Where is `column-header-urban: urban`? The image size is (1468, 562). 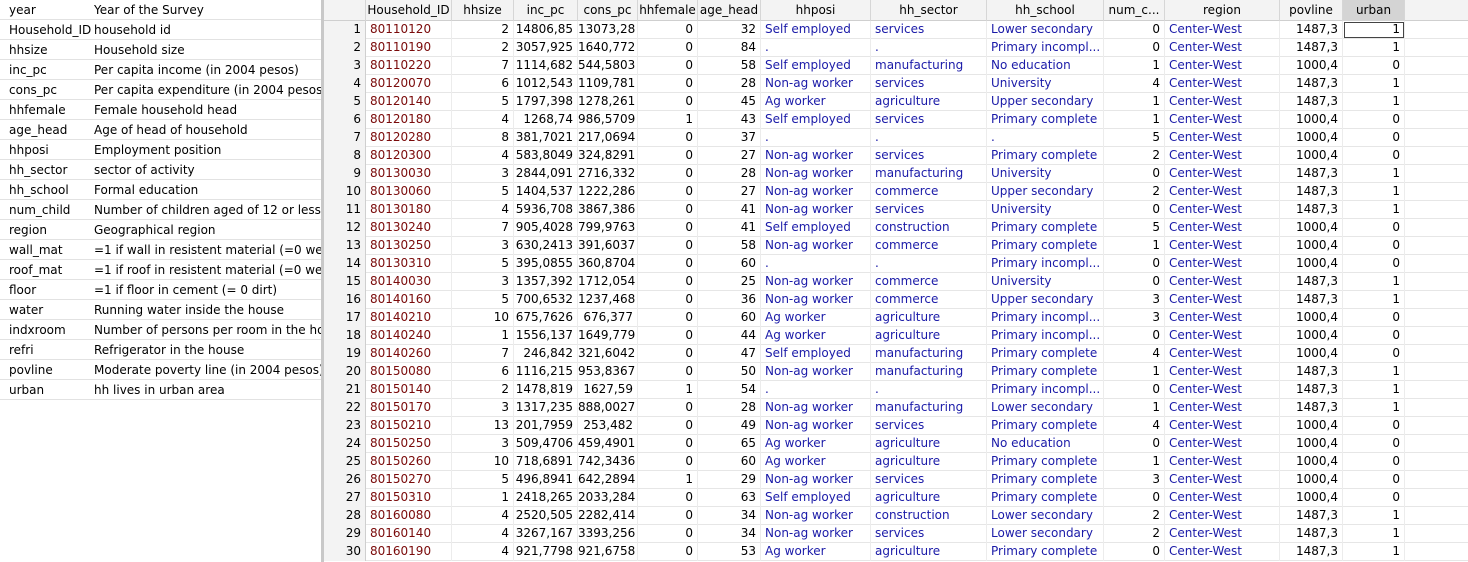
column-header-urban: urban is located at coordinates (1374, 10).